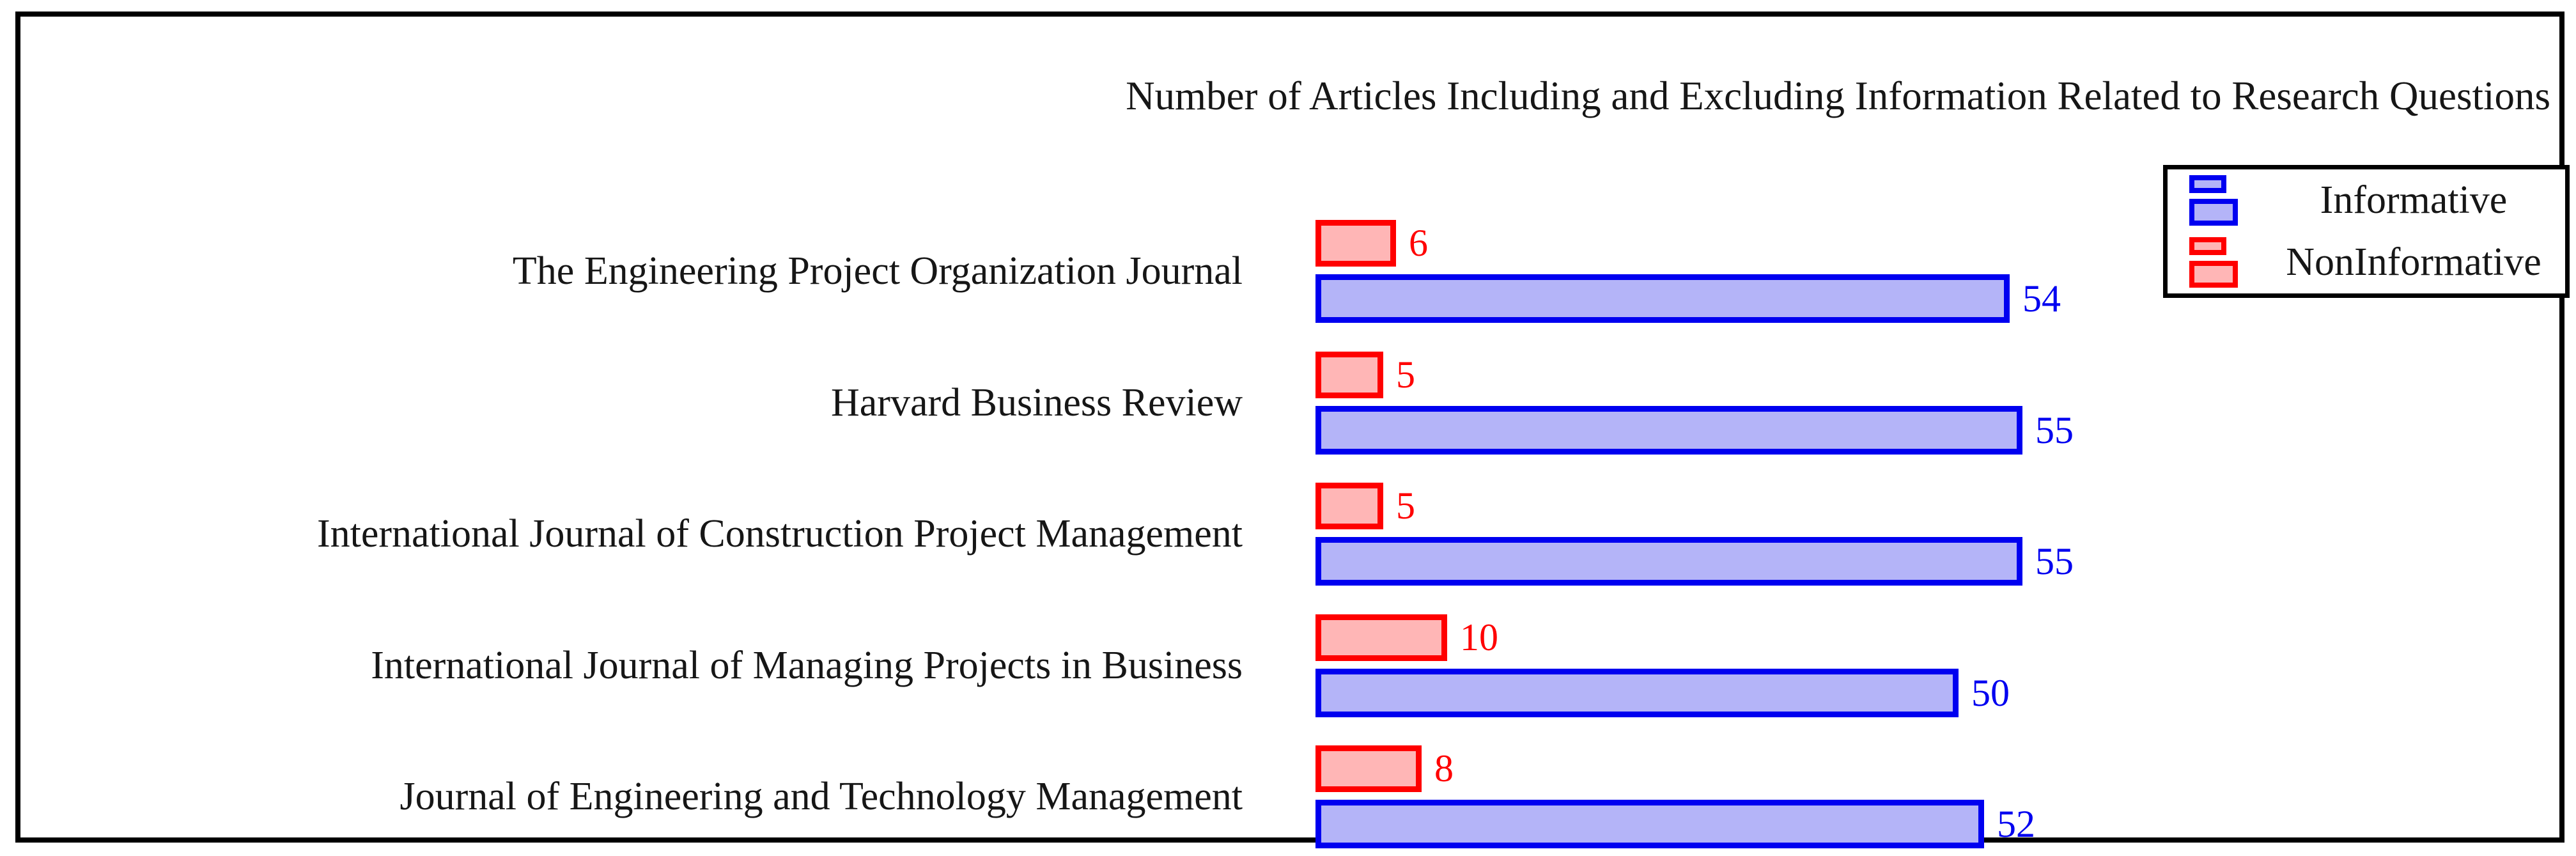 The width and height of the screenshot is (2576, 856). I want to click on legend-label-noninformative: NonInformative, so click(2413, 262).